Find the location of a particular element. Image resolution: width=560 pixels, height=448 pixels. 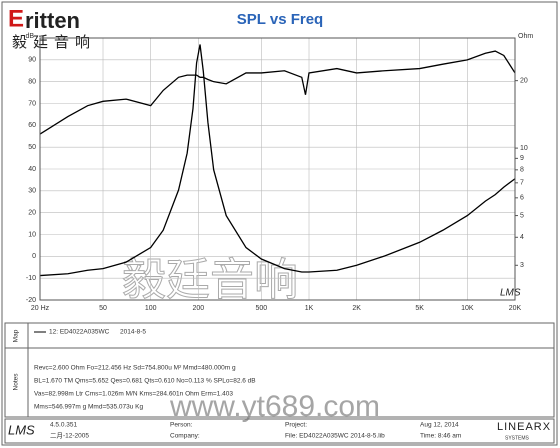

time: Time: 8:46 am is located at coordinates (440, 436).